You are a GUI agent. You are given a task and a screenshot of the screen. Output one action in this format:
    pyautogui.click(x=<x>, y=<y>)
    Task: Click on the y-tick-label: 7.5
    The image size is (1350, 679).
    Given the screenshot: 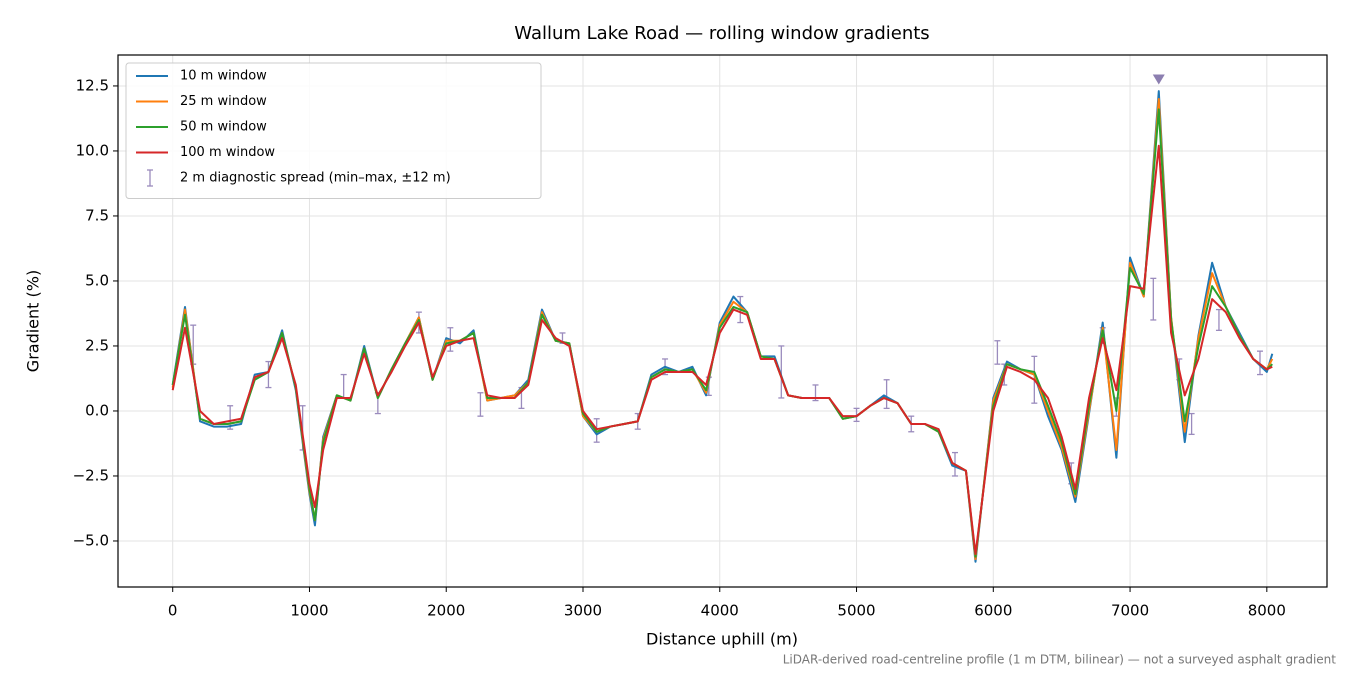 What is the action you would take?
    pyautogui.click(x=97, y=215)
    